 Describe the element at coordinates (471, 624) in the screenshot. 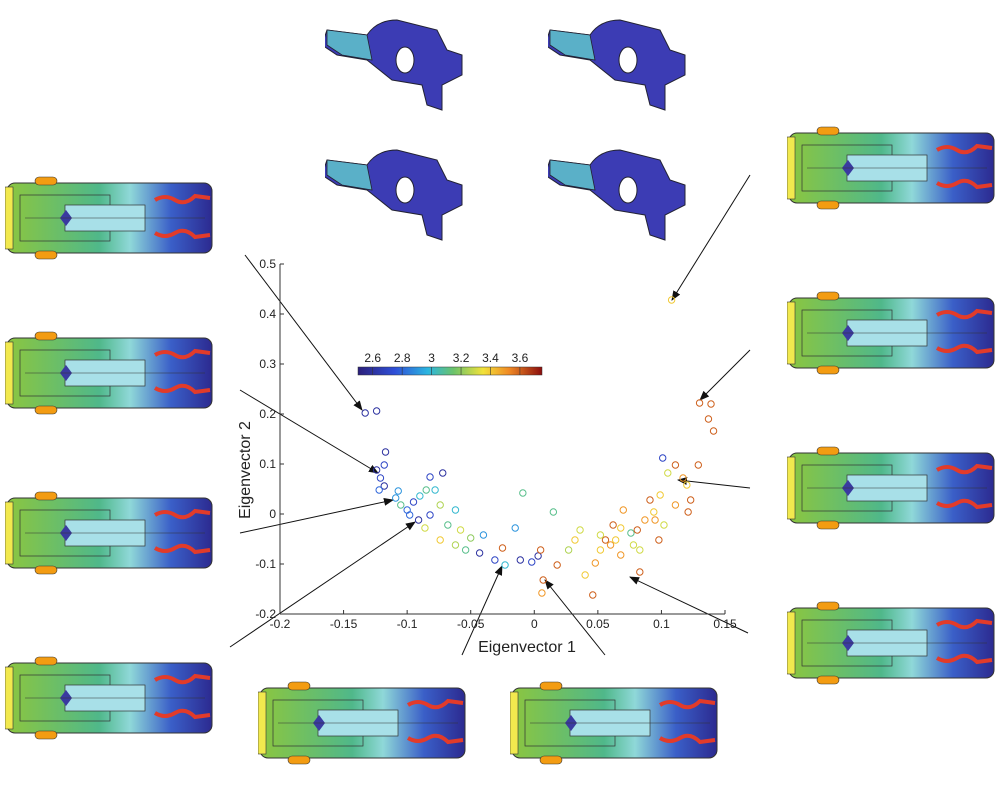

I see `x-tick-label: -0.05` at that location.